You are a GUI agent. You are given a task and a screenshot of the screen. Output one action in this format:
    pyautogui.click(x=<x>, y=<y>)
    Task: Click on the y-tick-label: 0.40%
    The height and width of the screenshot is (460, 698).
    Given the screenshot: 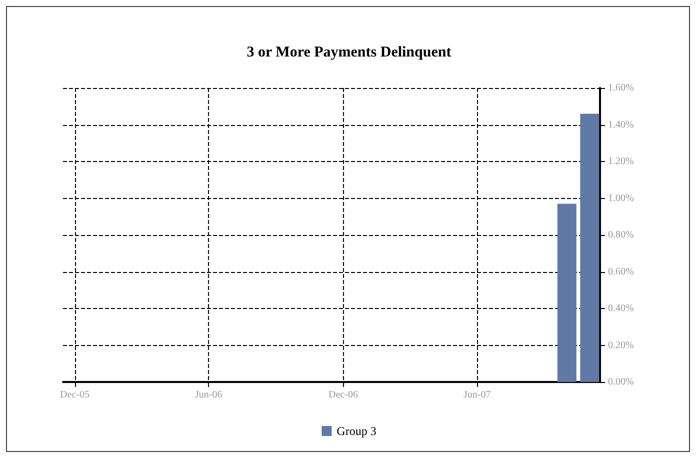 What is the action you would take?
    pyautogui.click(x=621, y=308)
    